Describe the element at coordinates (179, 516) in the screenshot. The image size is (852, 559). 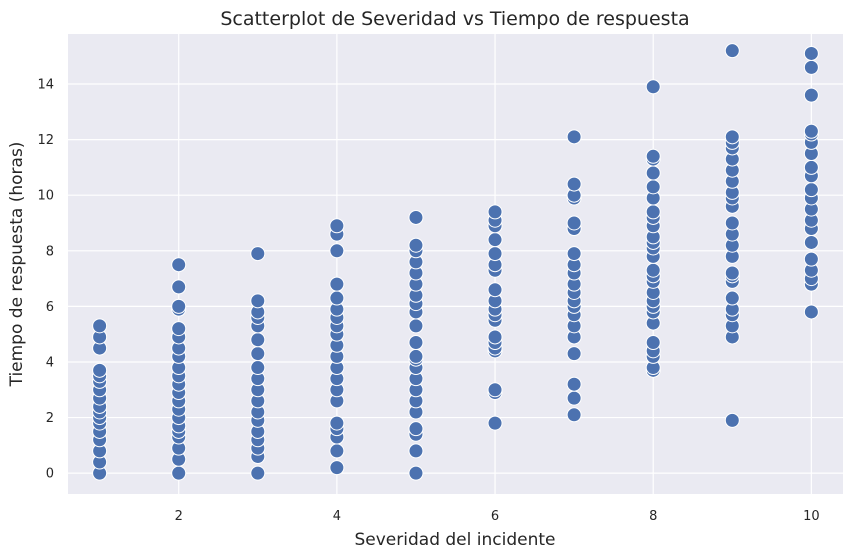
I see `x-tick-label: 2` at that location.